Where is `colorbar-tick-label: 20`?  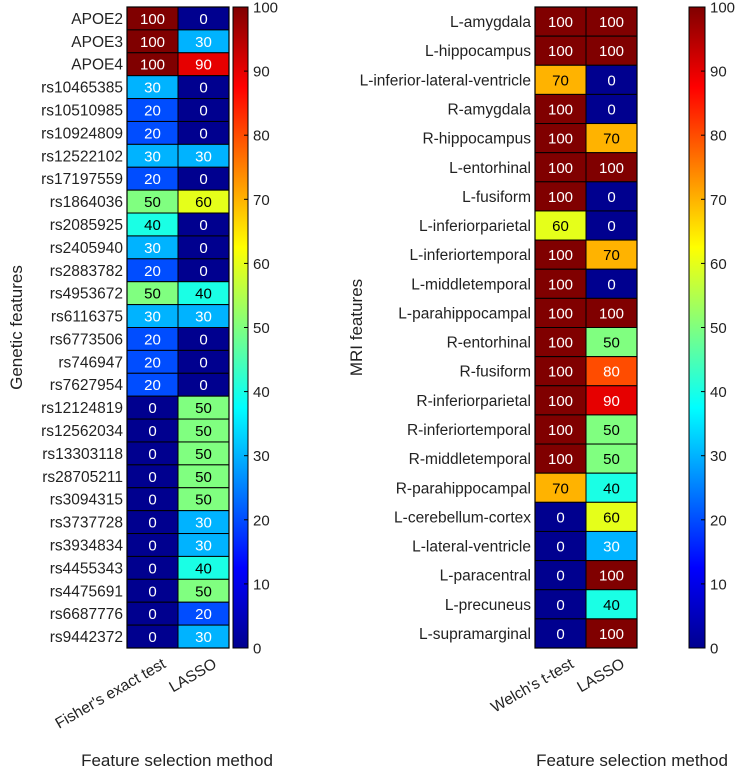
colorbar-tick-label: 20 is located at coordinates (261, 520).